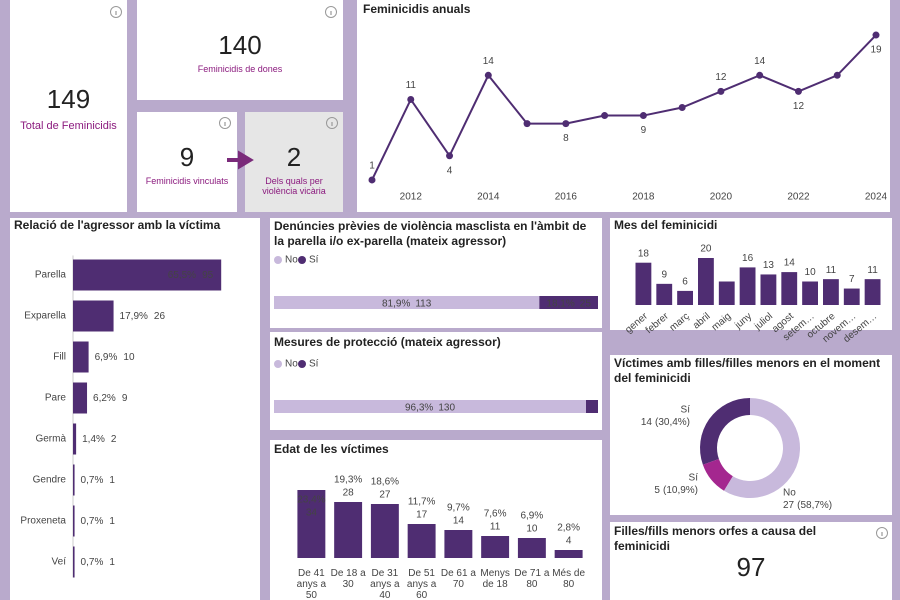 Image resolution: width=900 pixels, height=600 pixels. I want to click on x-tick-label: 2022, so click(798, 197).